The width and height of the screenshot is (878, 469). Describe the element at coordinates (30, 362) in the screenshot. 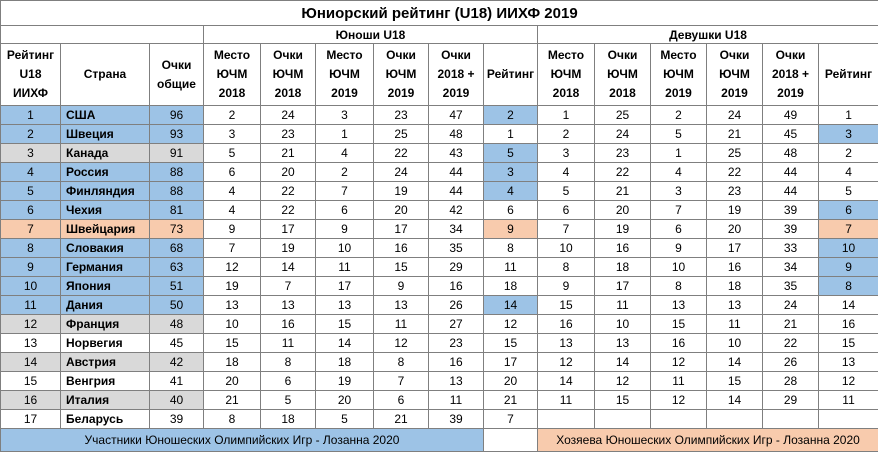

I see `rank-cell: 14` at that location.